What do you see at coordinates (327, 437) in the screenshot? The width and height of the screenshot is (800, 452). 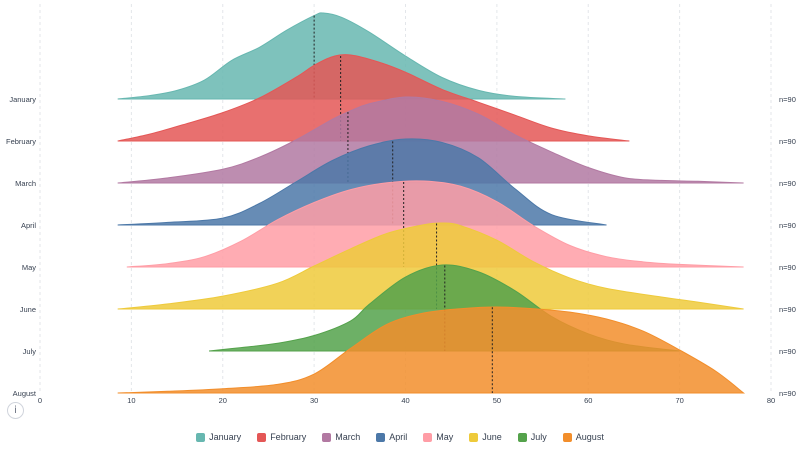 I see `legend-swatch-march` at bounding box center [327, 437].